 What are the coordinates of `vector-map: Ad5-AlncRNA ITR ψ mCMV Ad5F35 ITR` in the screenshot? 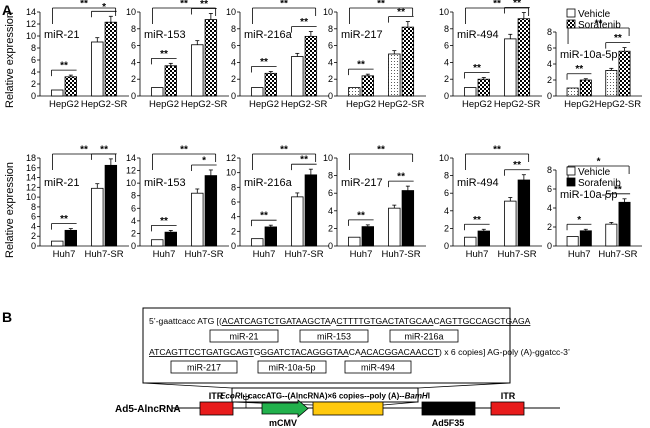 It's located at (337, 409).